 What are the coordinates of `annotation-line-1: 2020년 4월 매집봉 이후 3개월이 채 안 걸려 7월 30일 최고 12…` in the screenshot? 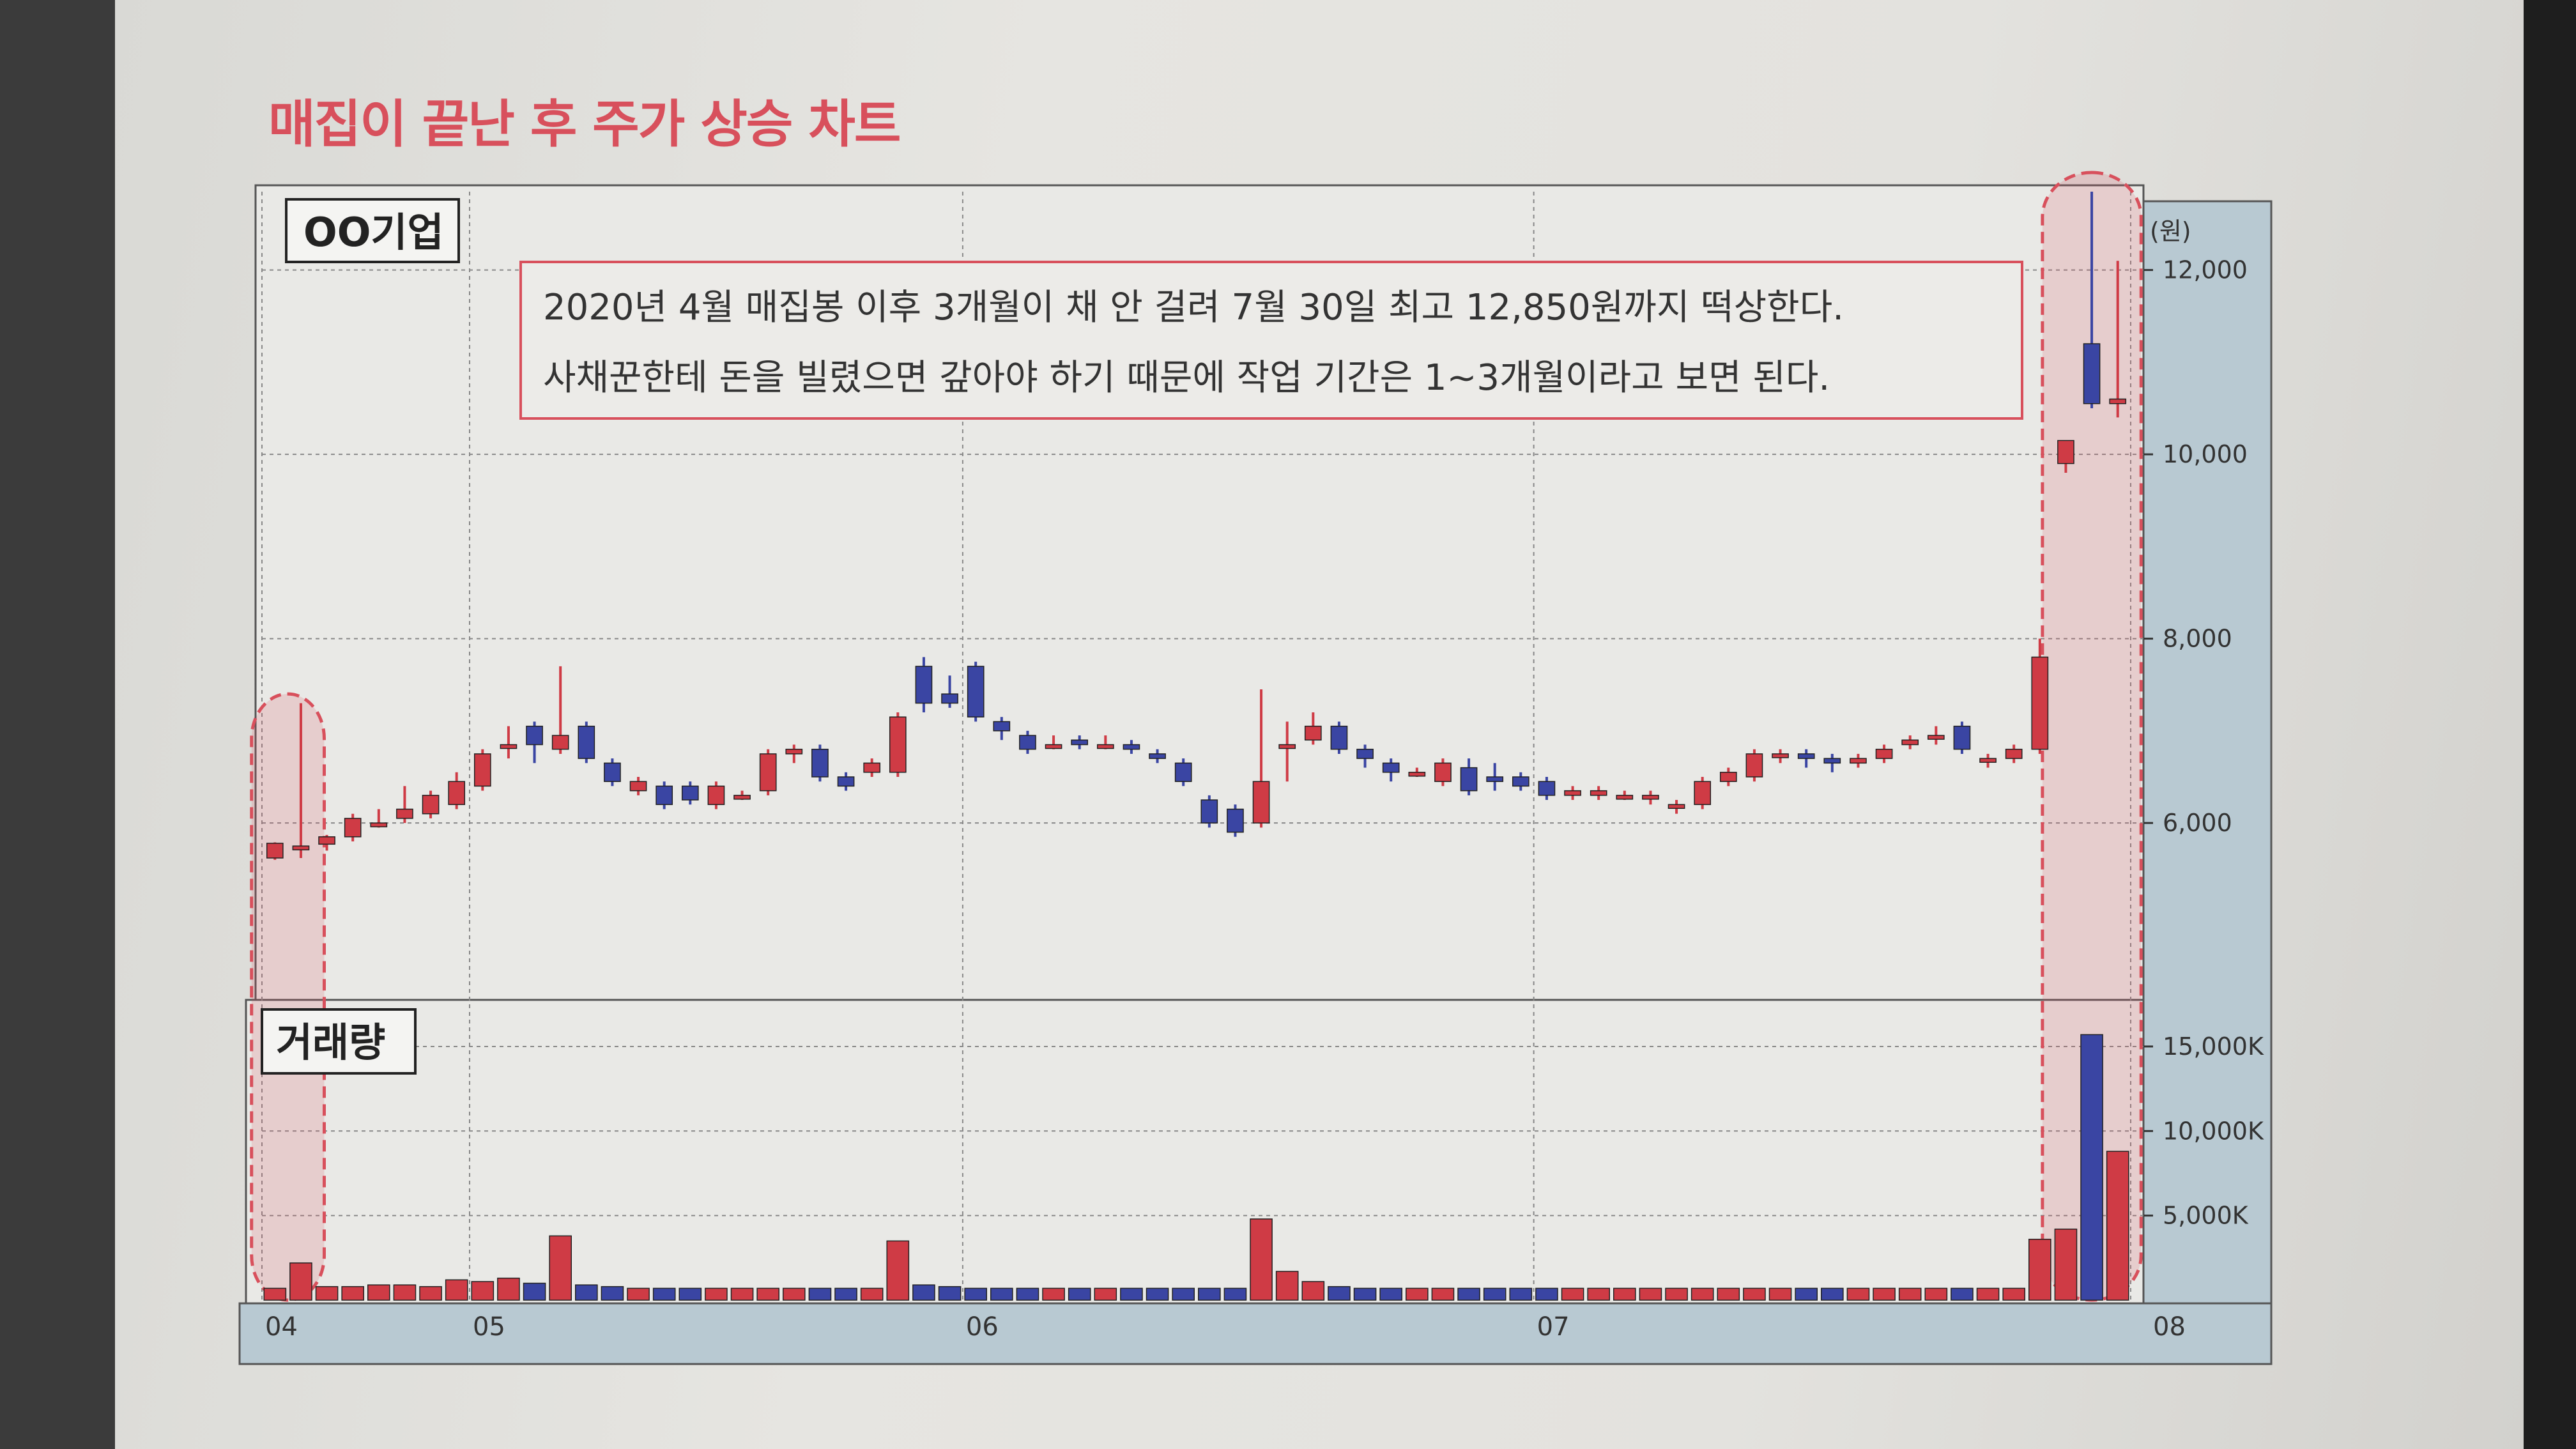 It's located at (1193, 307).